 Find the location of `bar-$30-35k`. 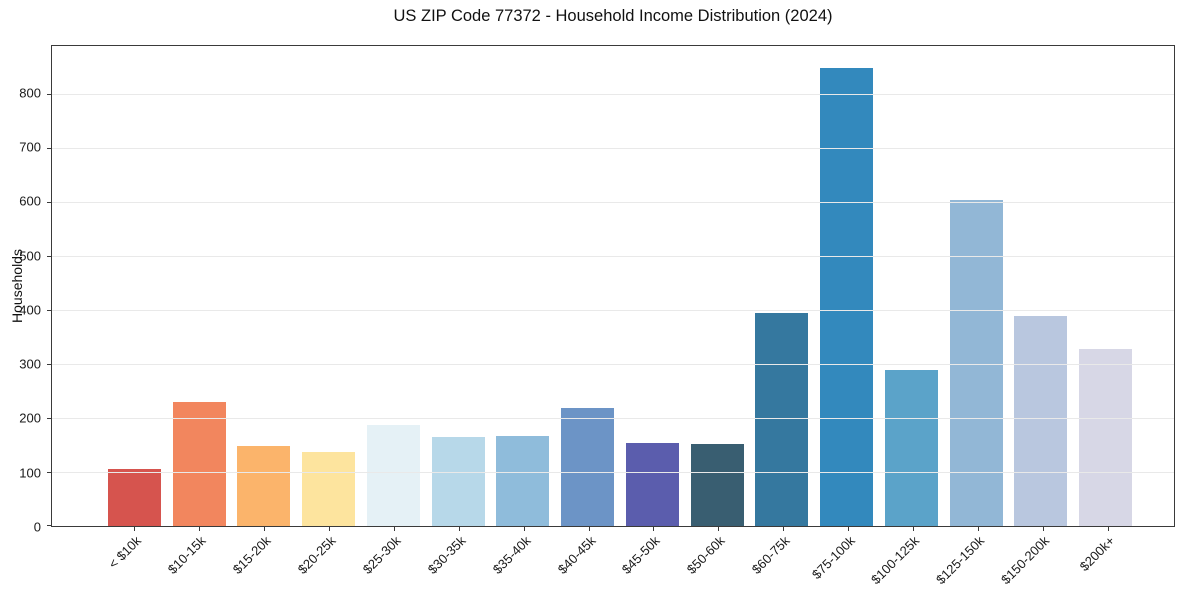

bar-$30-35k is located at coordinates (458, 481).